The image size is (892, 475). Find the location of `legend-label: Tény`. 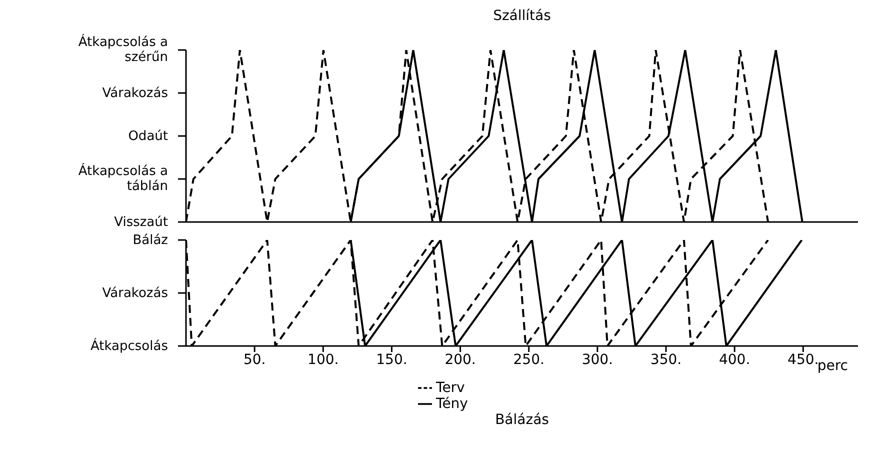

legend-label: Tény is located at coordinates (452, 404).